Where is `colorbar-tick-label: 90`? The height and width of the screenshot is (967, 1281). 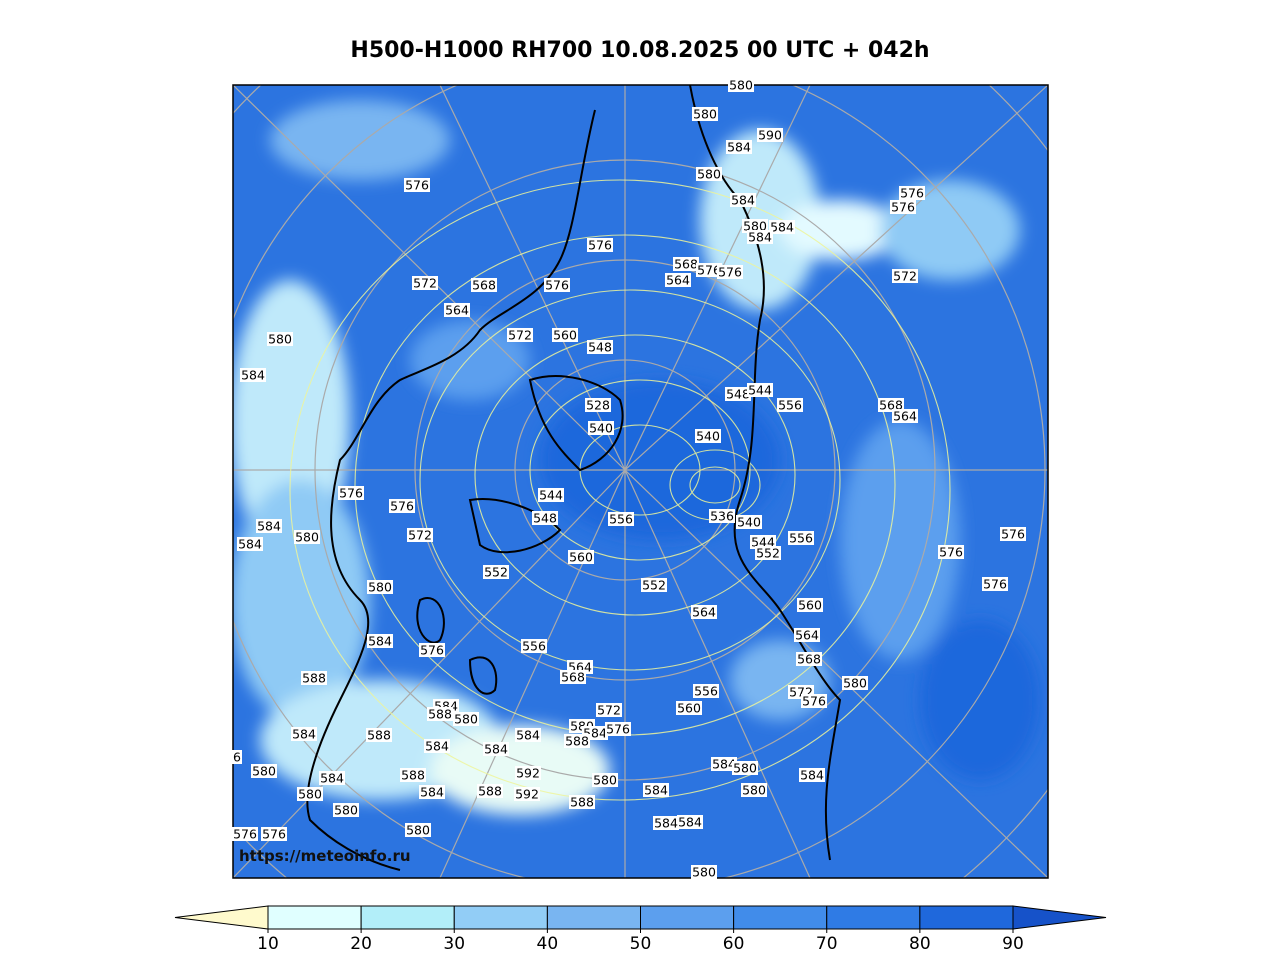 colorbar-tick-label: 90 is located at coordinates (1013, 944).